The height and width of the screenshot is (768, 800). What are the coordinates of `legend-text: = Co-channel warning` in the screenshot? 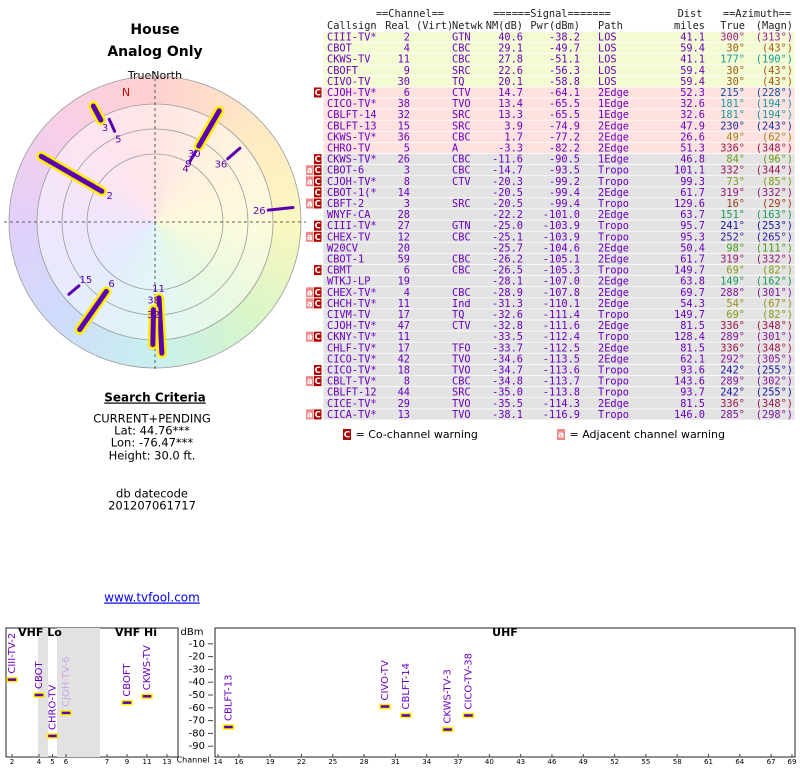 It's located at (415, 434).